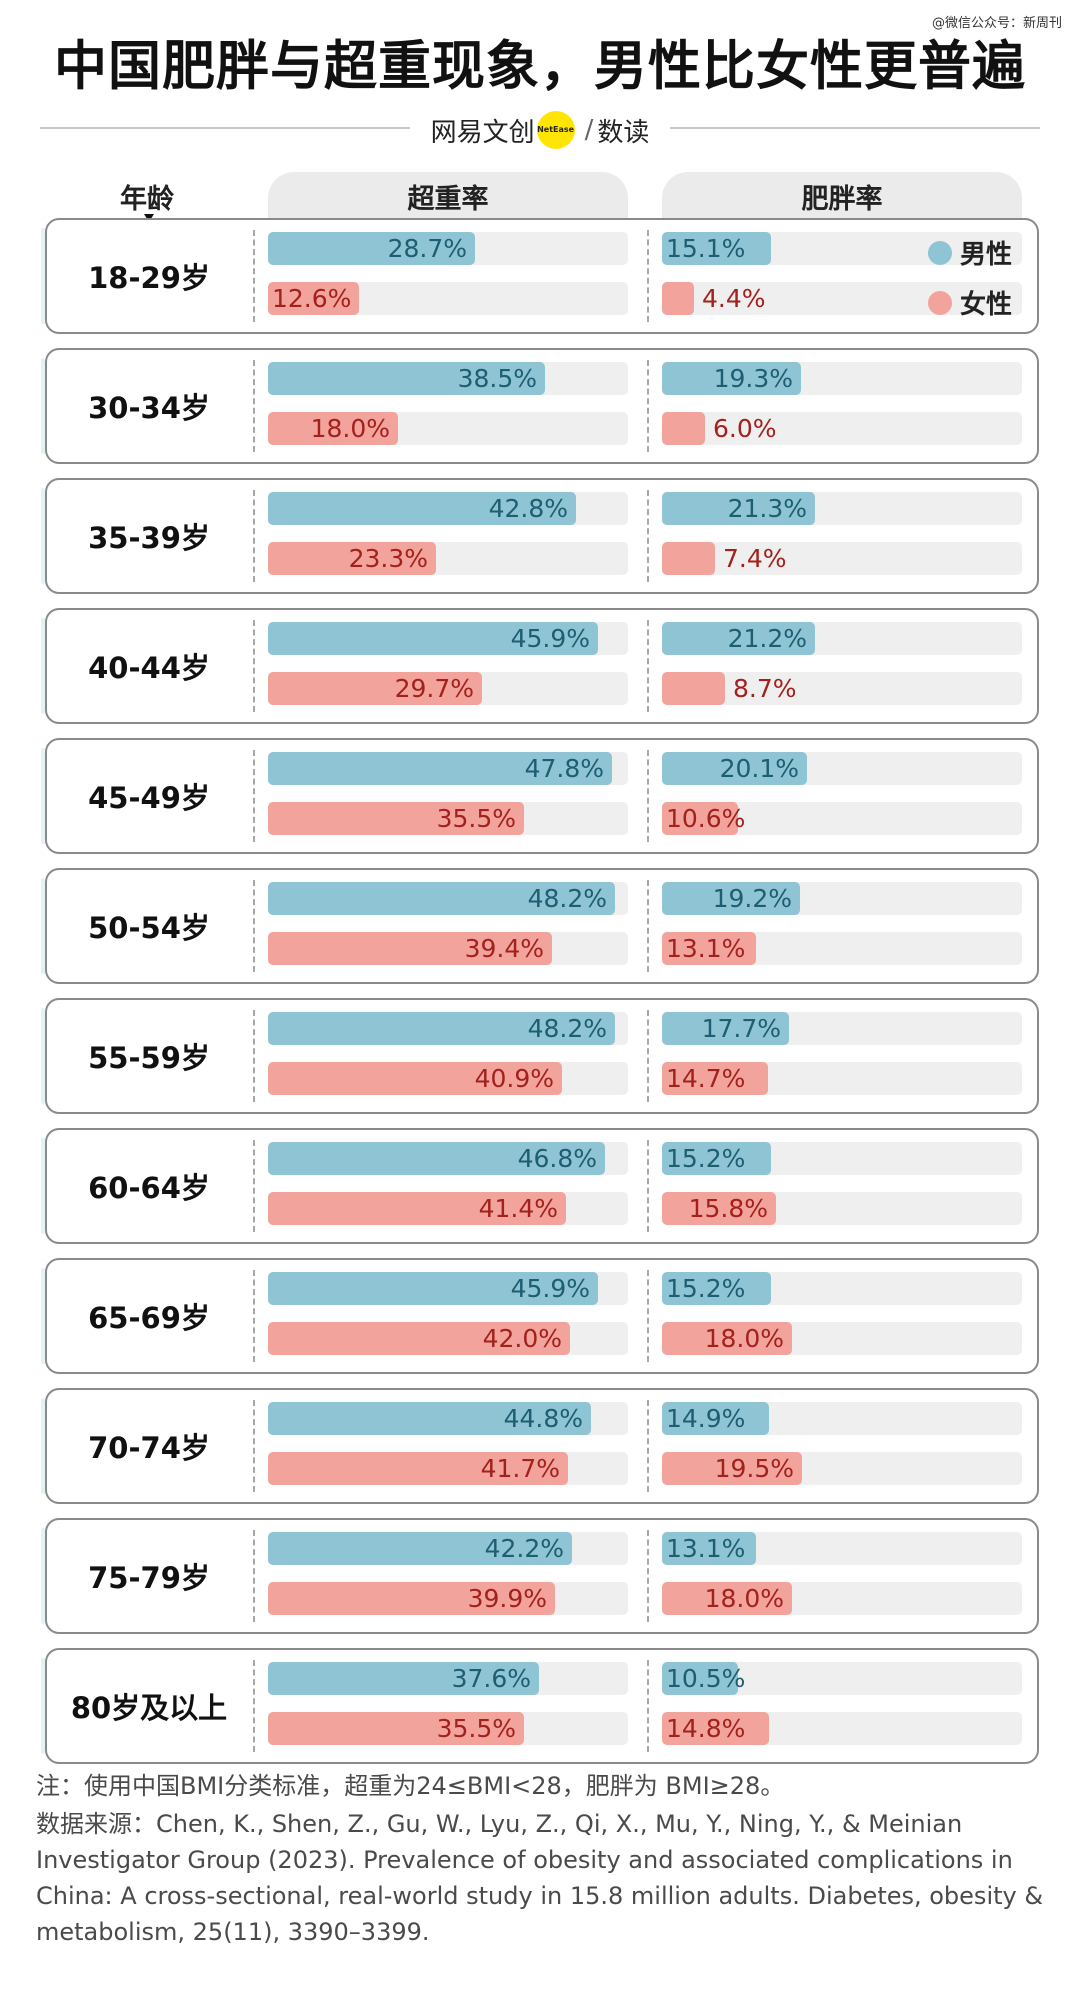 The width and height of the screenshot is (1080, 1995). I want to click on brand-line-left, so click(225, 128).